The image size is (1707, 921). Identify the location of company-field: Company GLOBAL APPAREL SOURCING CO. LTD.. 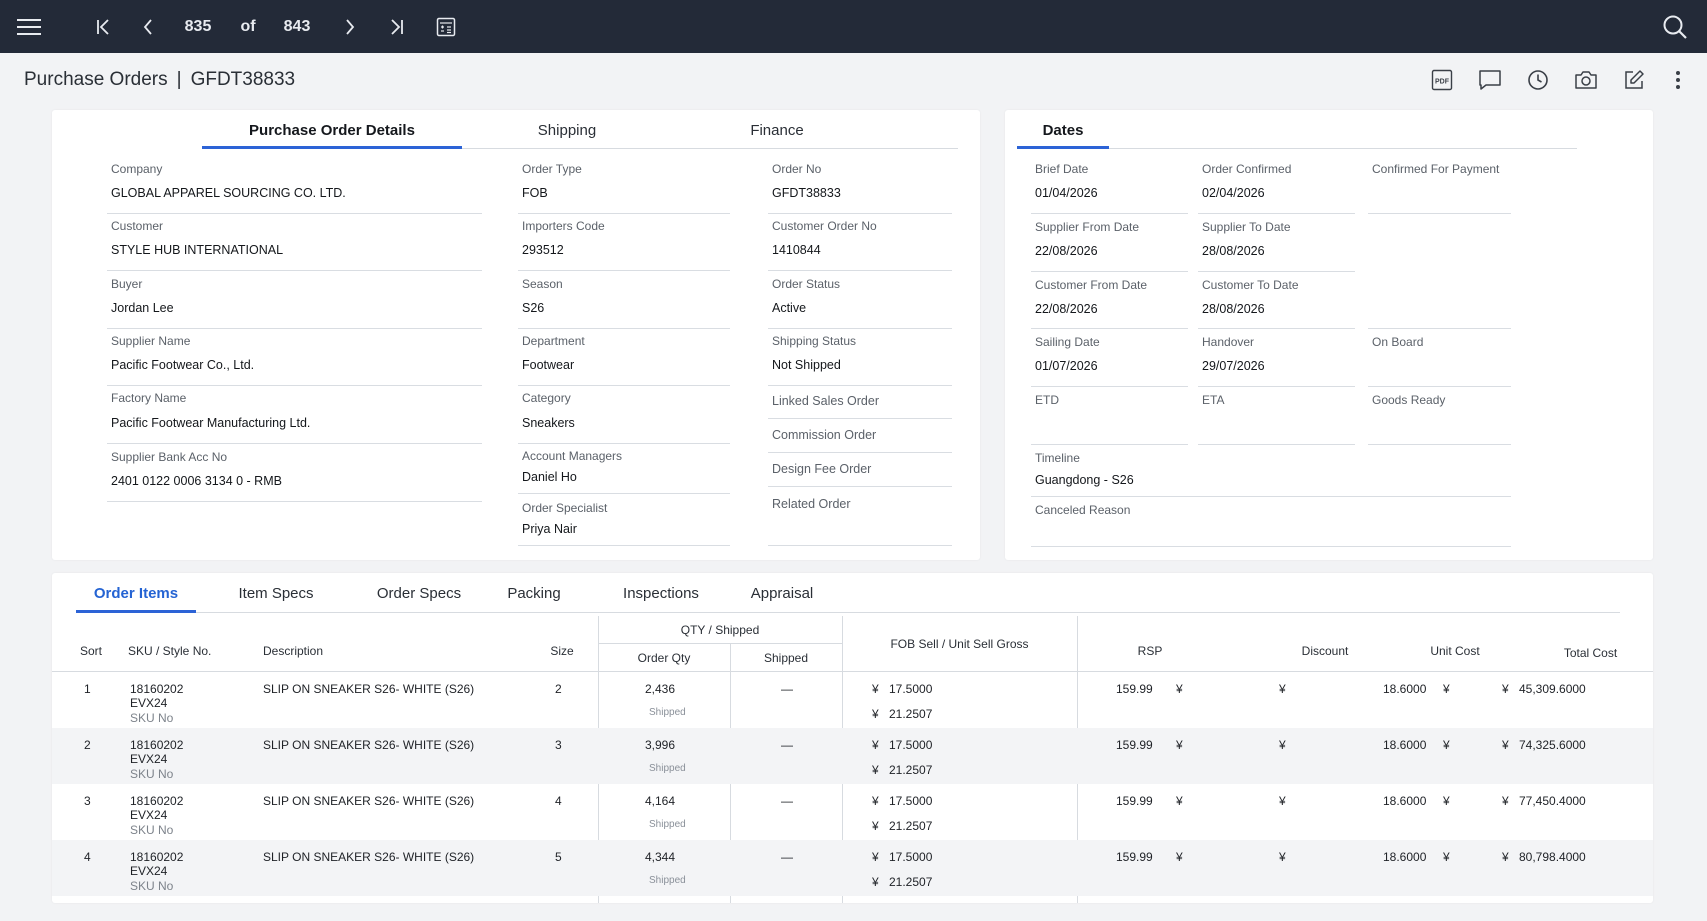
(294, 188).